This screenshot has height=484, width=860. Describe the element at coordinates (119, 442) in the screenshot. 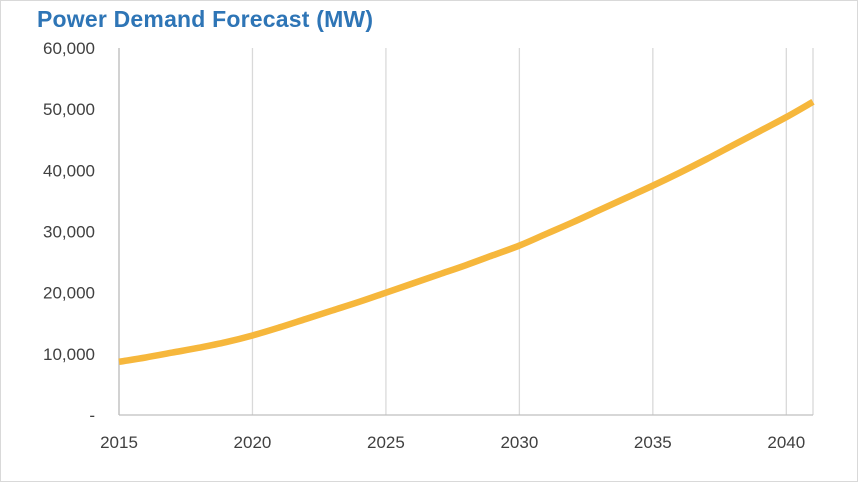

I see `x-tick-label-2015: 2015` at that location.